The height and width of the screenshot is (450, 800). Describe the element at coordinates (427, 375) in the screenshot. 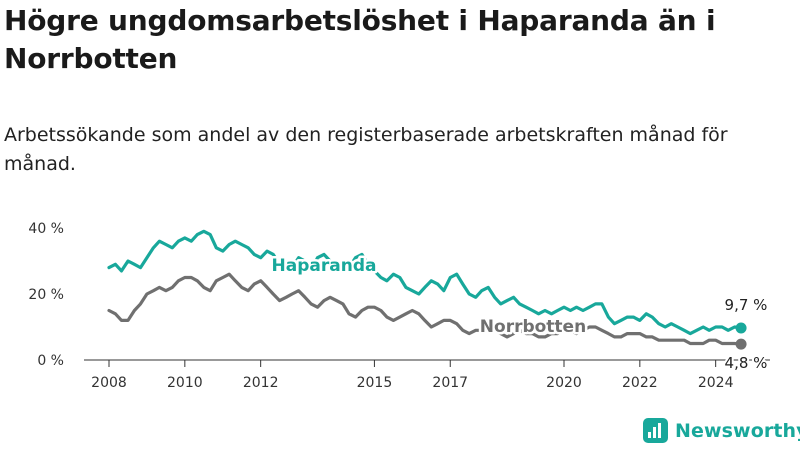

I see `x-axis: 2008 2010 2012 2015 2017 2020 2022 2024` at that location.